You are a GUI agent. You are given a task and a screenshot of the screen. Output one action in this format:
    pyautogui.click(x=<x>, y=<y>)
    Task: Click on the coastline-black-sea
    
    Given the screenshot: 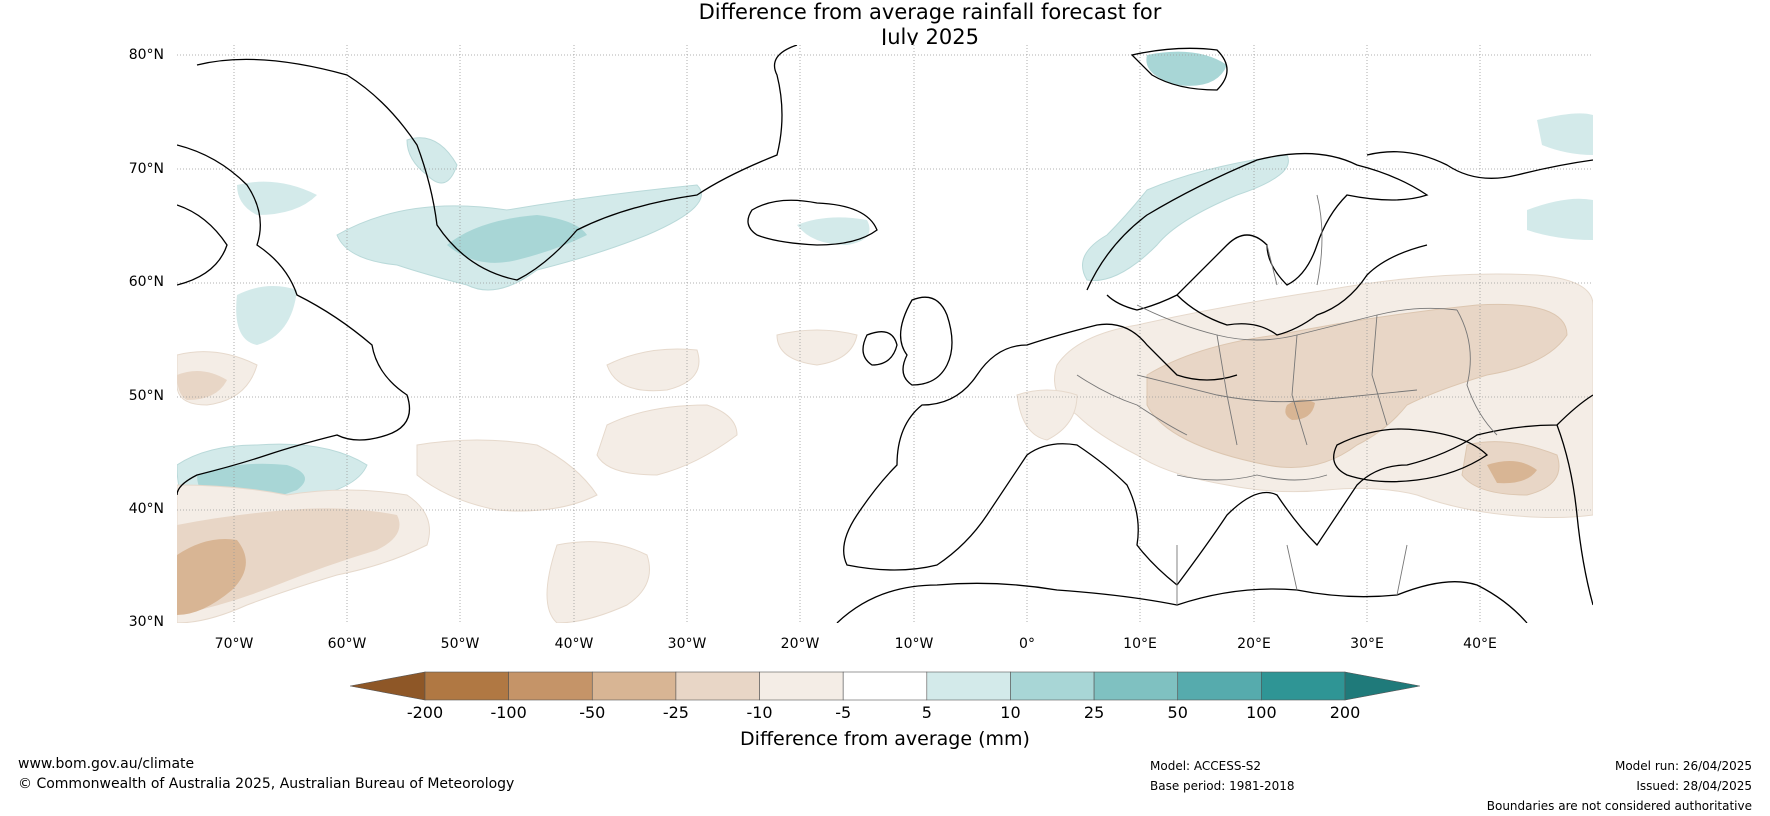 What is the action you would take?
    pyautogui.click(x=1411, y=455)
    